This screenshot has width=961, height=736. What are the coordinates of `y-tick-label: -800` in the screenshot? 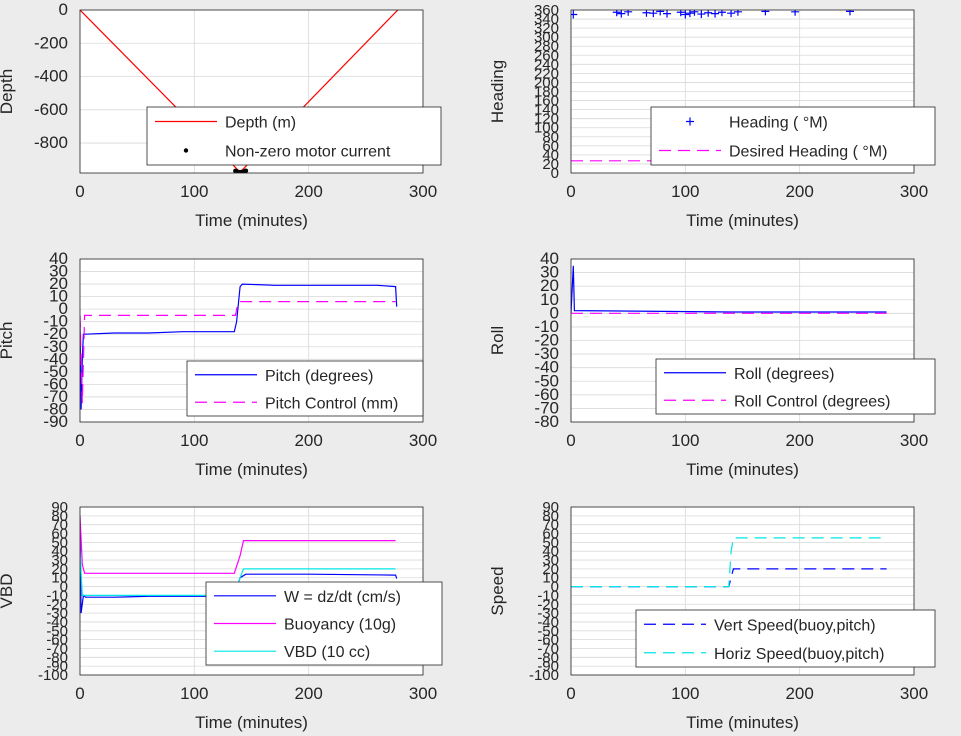 It's located at (51, 142).